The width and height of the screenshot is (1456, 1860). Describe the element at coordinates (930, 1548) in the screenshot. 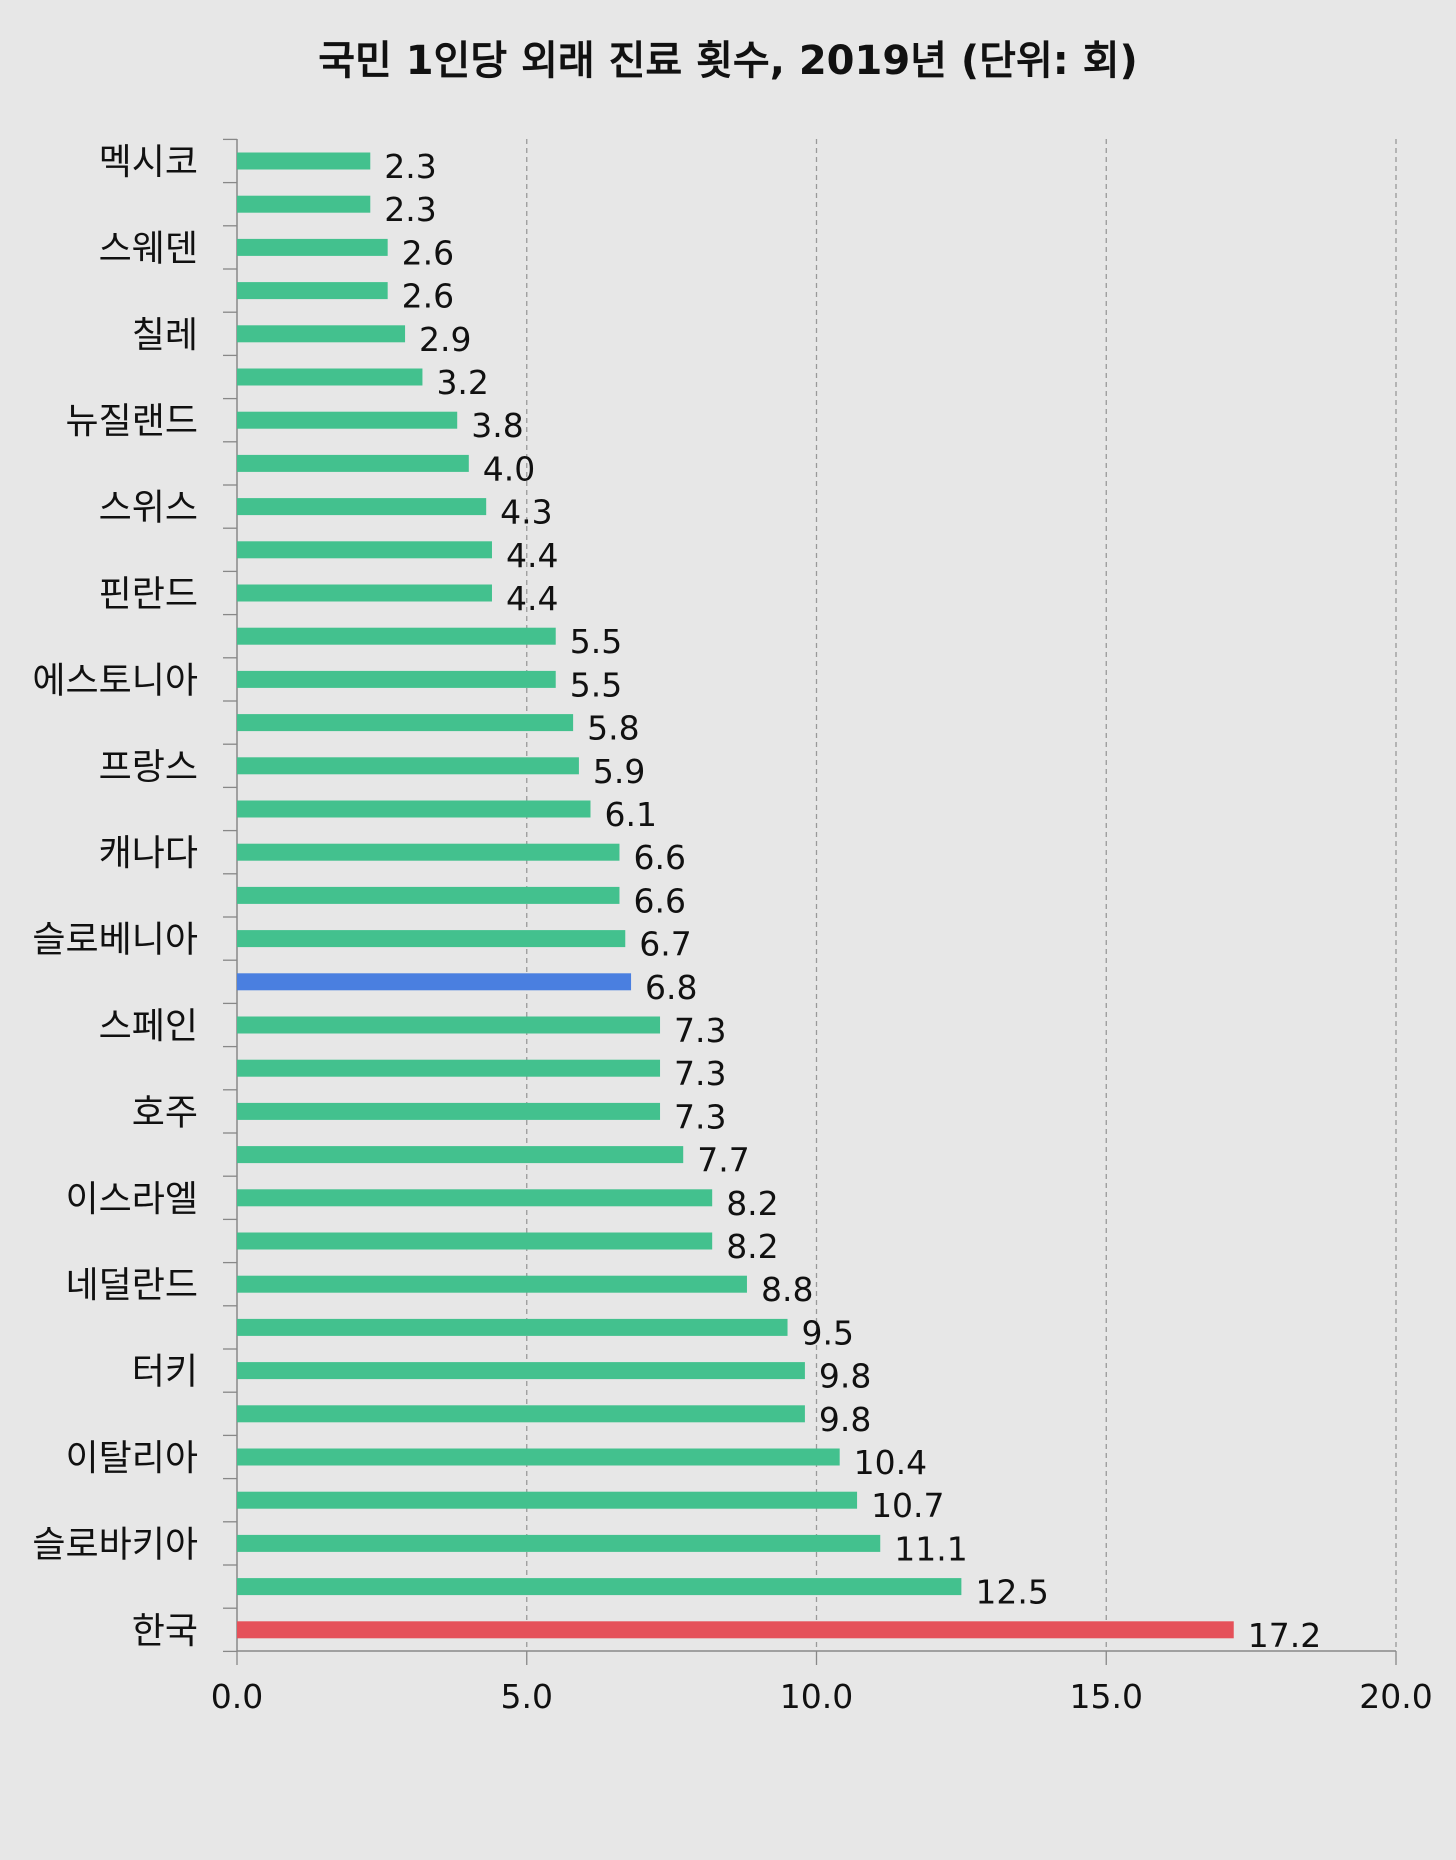

I see `data-label: 11.1` at that location.